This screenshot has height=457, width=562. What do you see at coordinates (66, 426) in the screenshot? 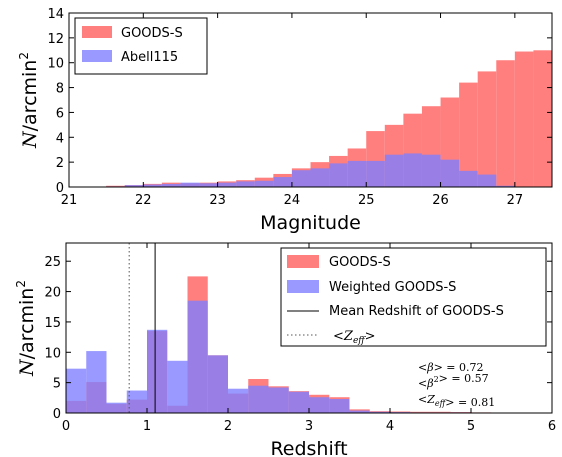
I see `x-tick-label: 0` at bounding box center [66, 426].